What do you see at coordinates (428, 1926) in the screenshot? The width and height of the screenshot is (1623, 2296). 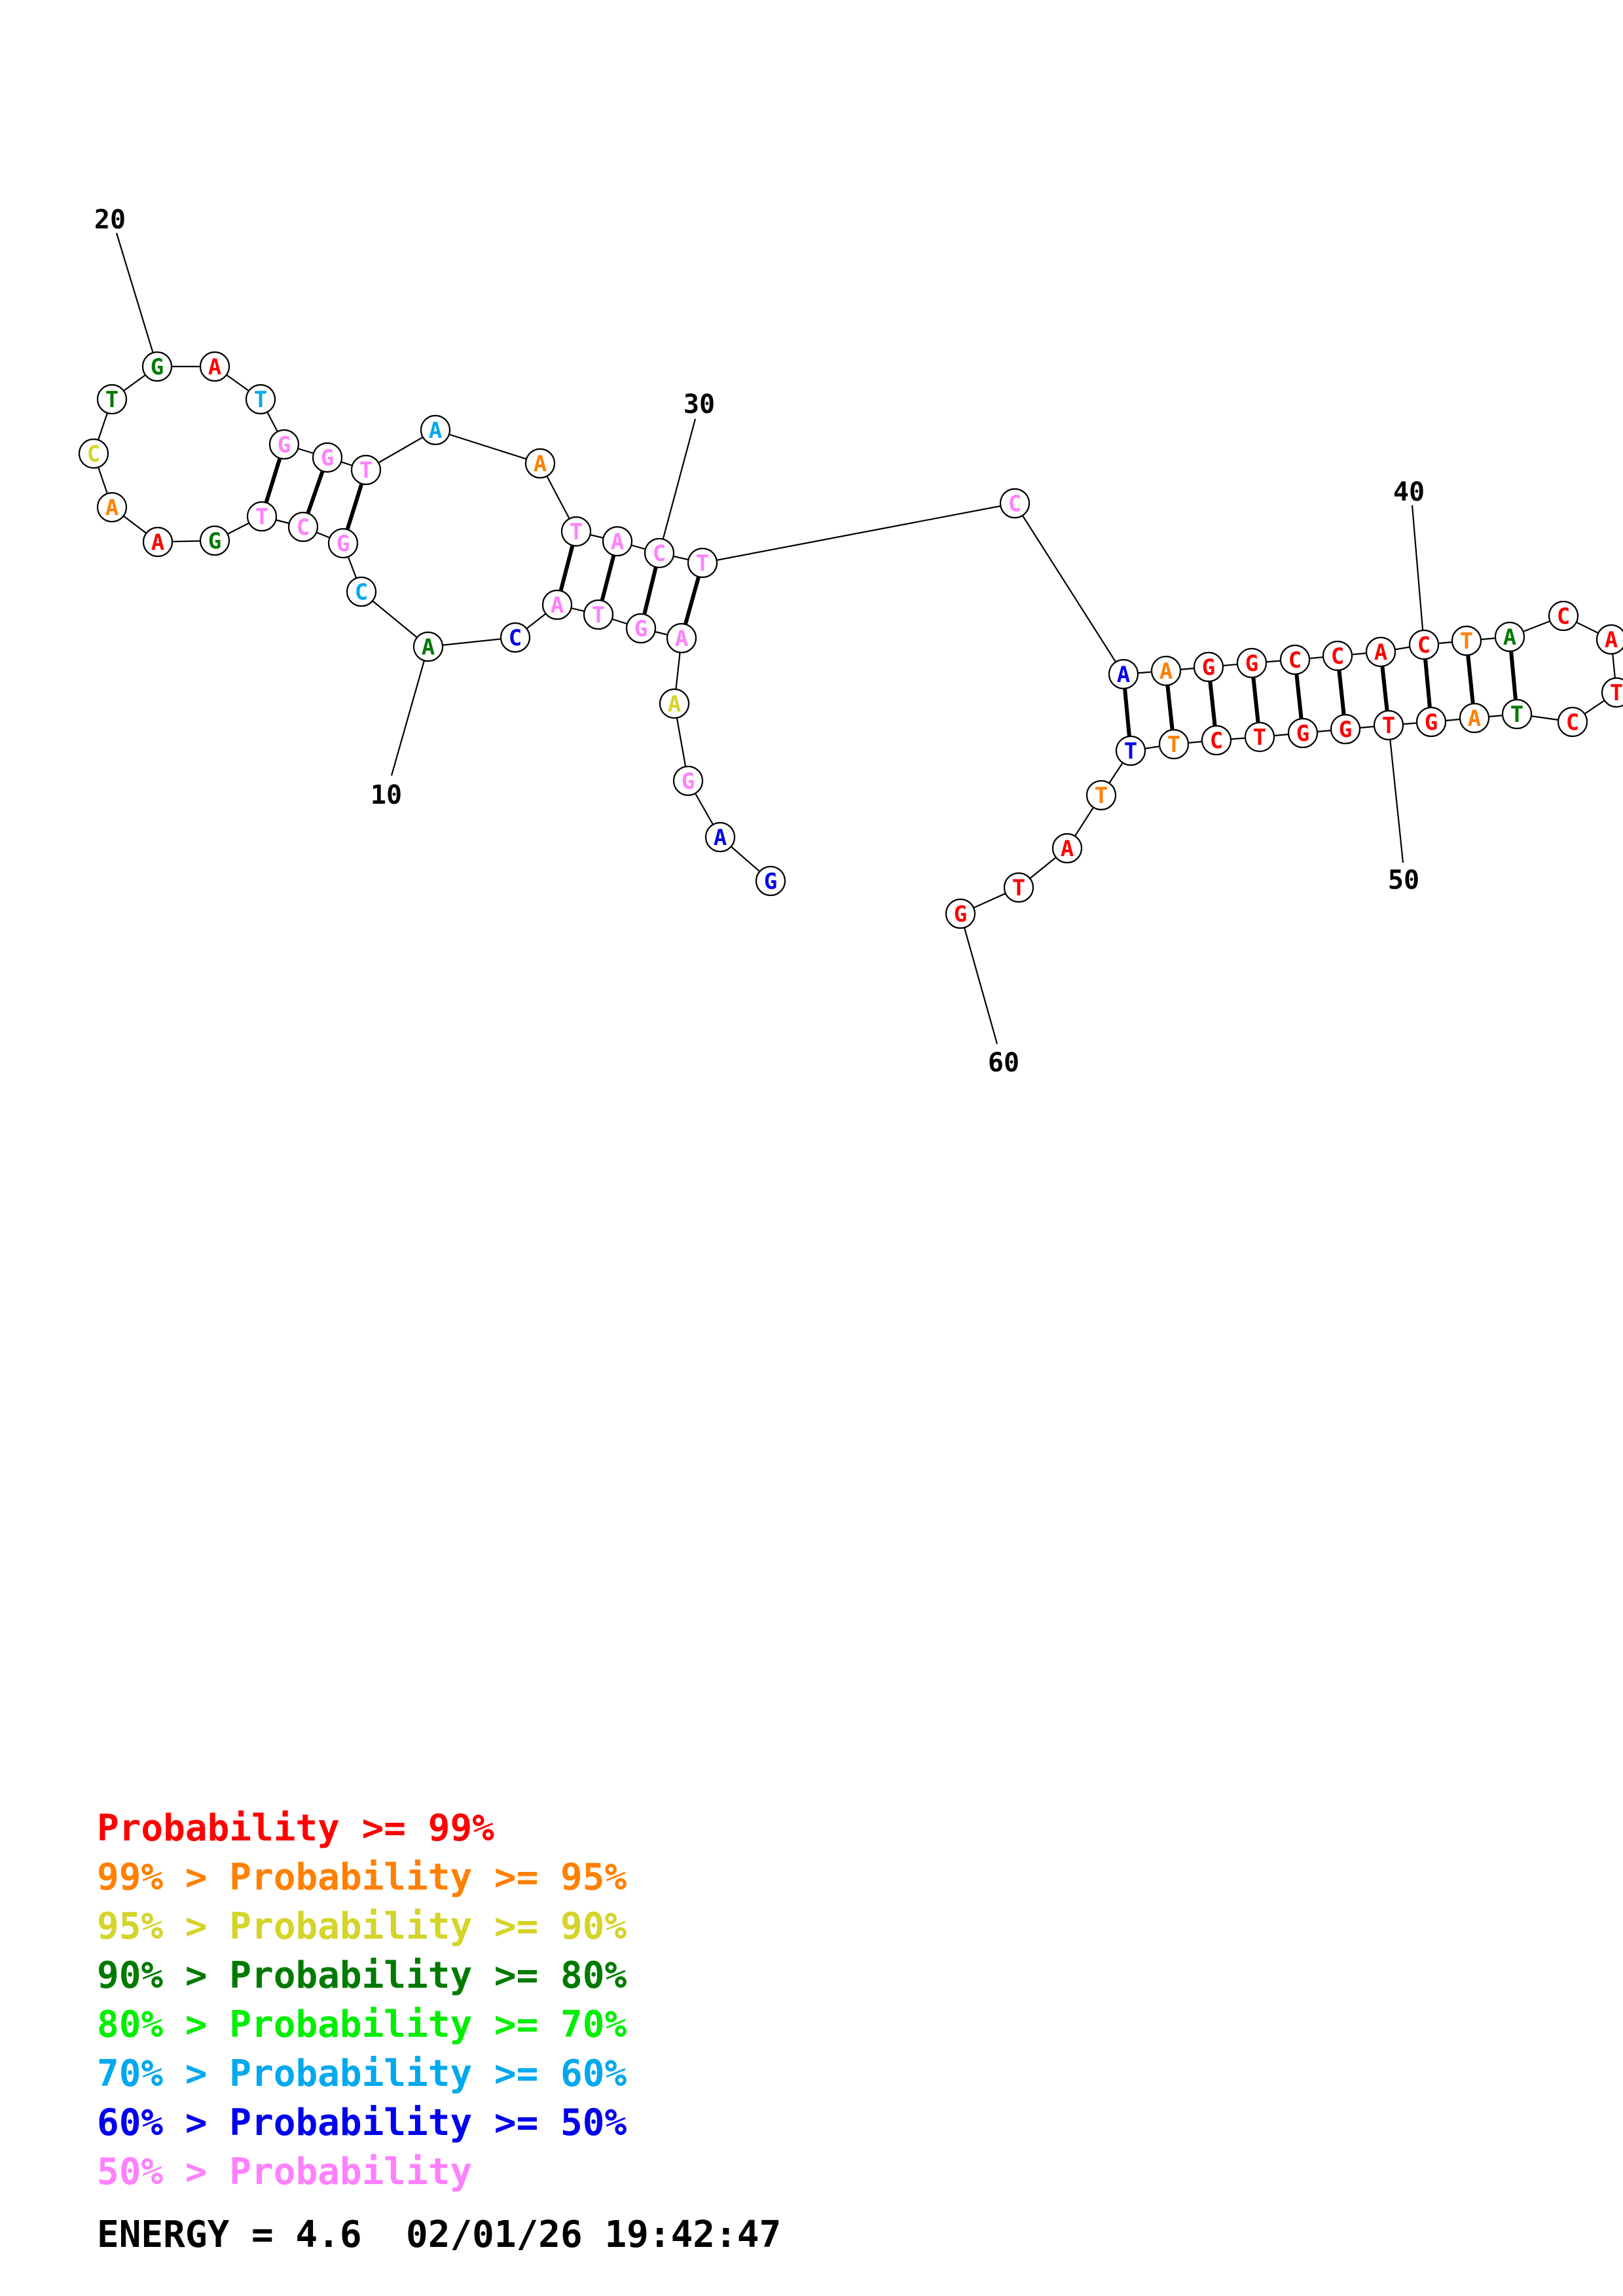 I see `legend-text: Probability >= 90%` at bounding box center [428, 1926].